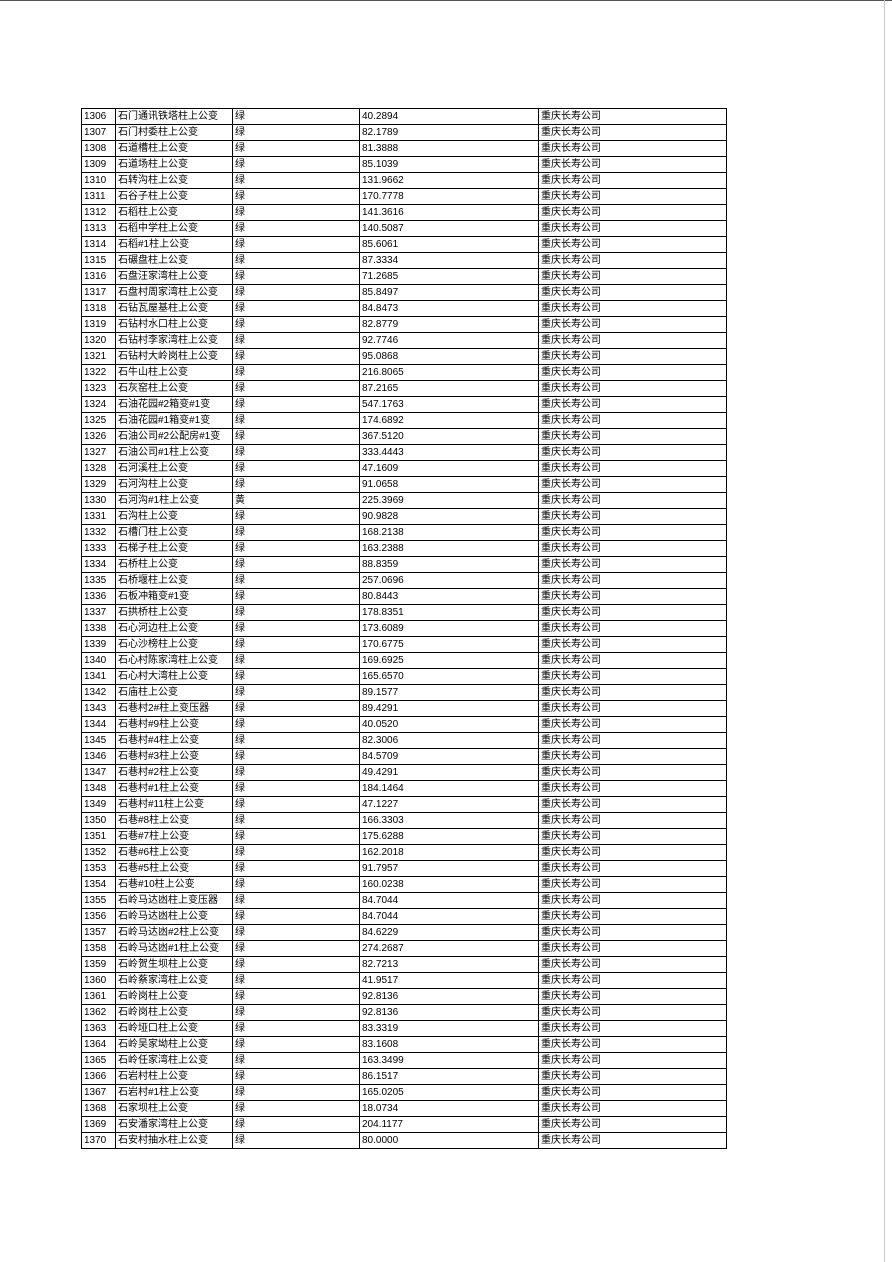 The image size is (892, 1262). What do you see at coordinates (449, 868) in the screenshot?
I see `value-cell: 91.7957` at bounding box center [449, 868].